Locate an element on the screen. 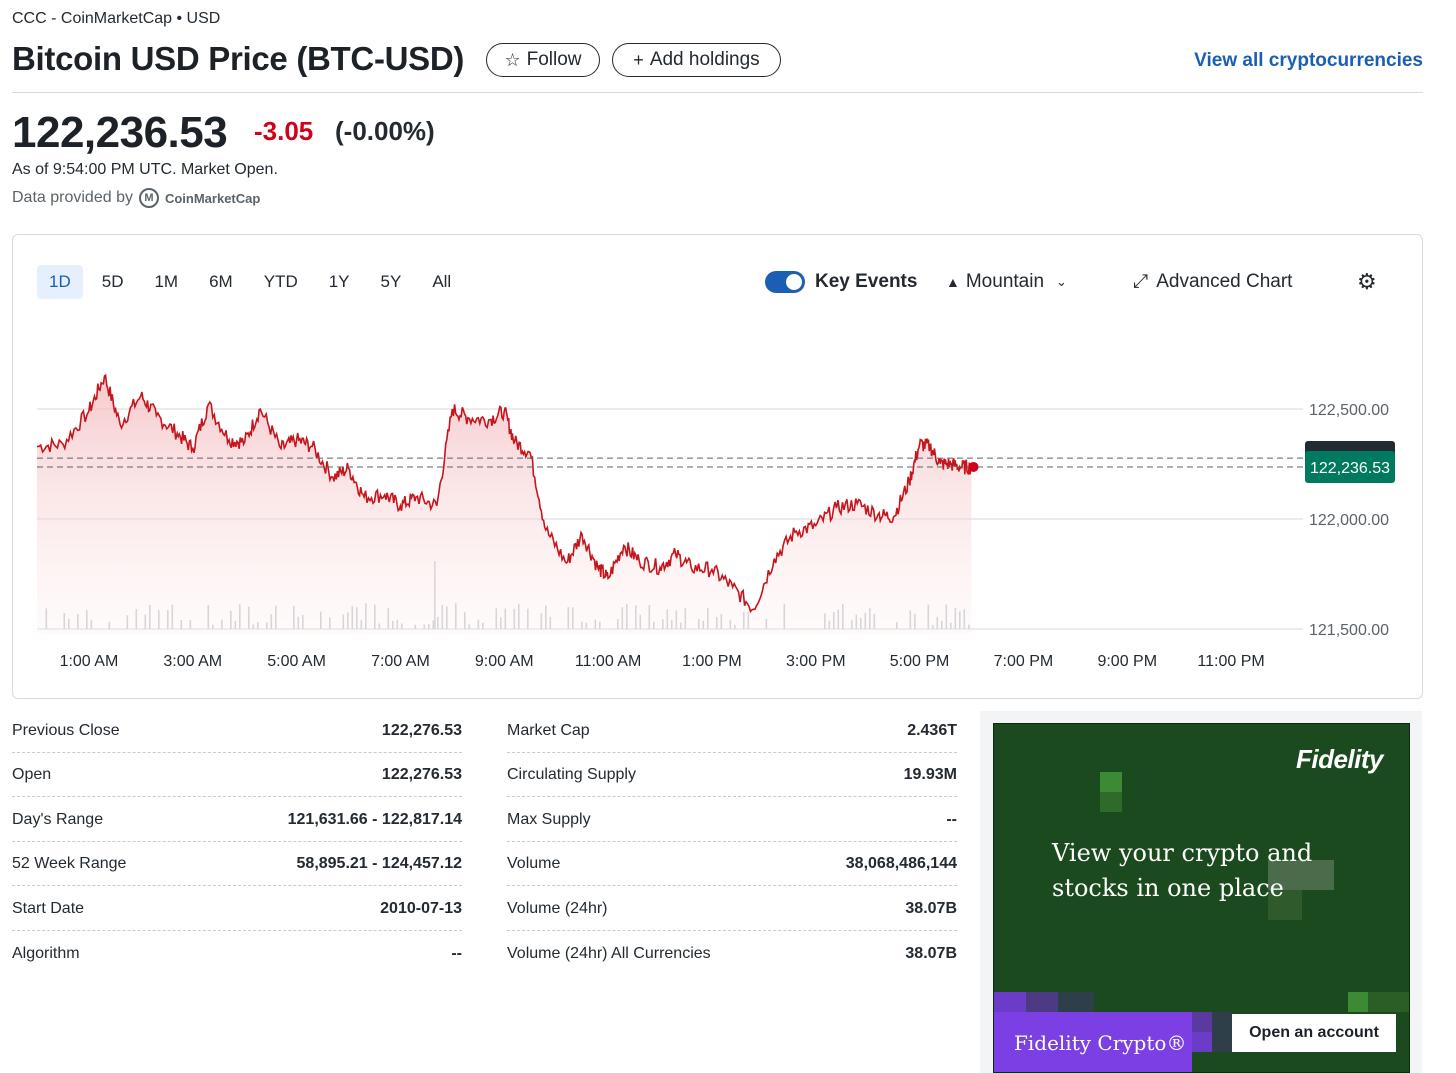 The height and width of the screenshot is (1073, 1456). gear-icon: ⚙ is located at coordinates (1367, 281).